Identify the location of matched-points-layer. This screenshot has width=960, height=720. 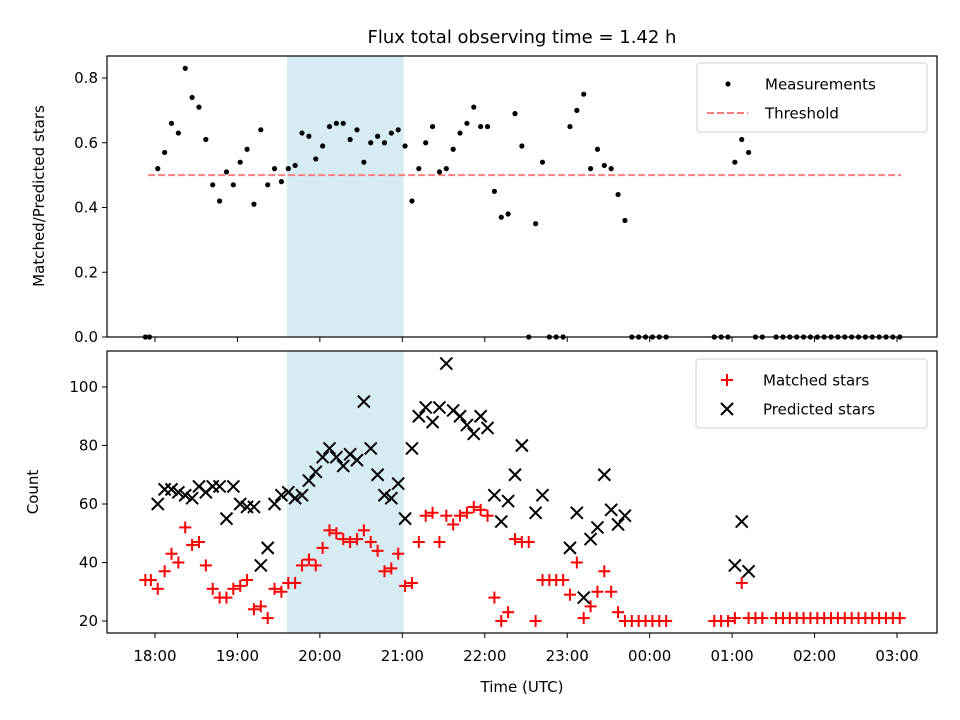
(522, 563).